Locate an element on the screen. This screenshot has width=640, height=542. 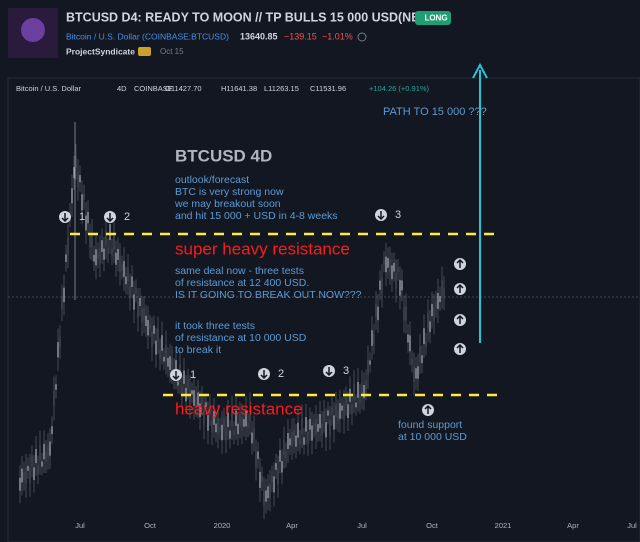
avatar-figure is located at coordinates (33, 30).